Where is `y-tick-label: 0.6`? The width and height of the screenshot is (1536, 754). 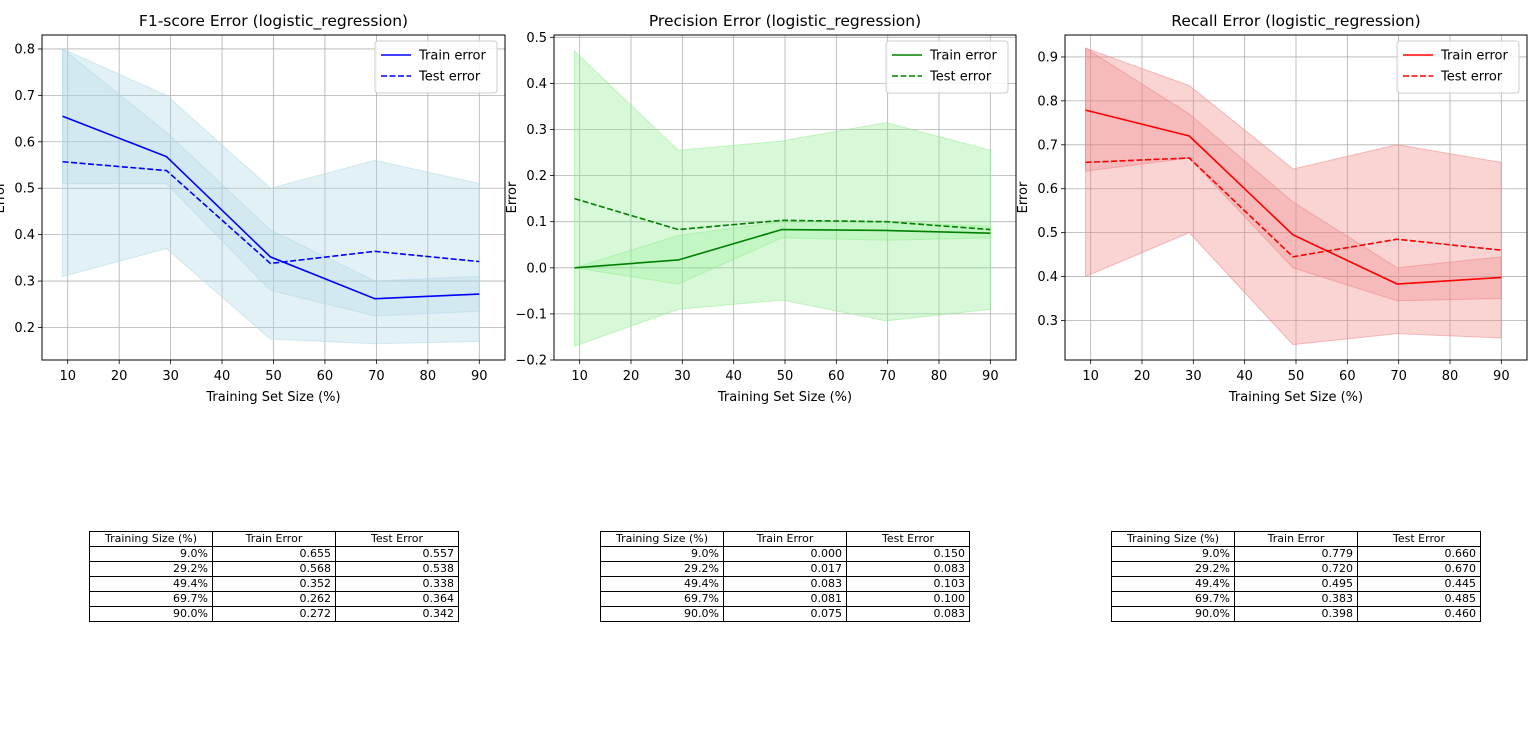
y-tick-label: 0.6 is located at coordinates (1047, 189).